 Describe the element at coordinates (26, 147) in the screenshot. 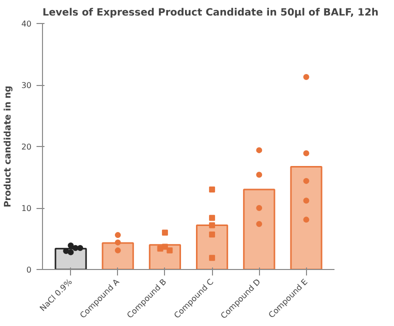

I see `y-tick-label: 20` at that location.